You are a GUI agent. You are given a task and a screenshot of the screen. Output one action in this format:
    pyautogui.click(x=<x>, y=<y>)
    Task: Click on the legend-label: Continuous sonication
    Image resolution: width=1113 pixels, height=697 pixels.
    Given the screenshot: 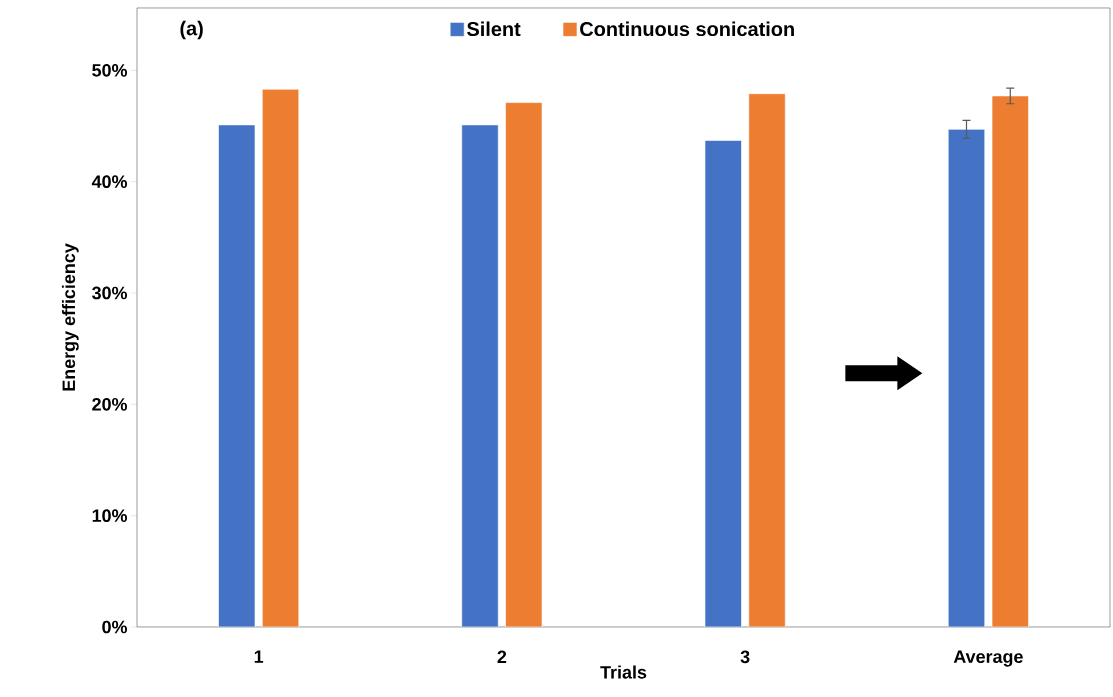 What is the action you would take?
    pyautogui.click(x=687, y=29)
    